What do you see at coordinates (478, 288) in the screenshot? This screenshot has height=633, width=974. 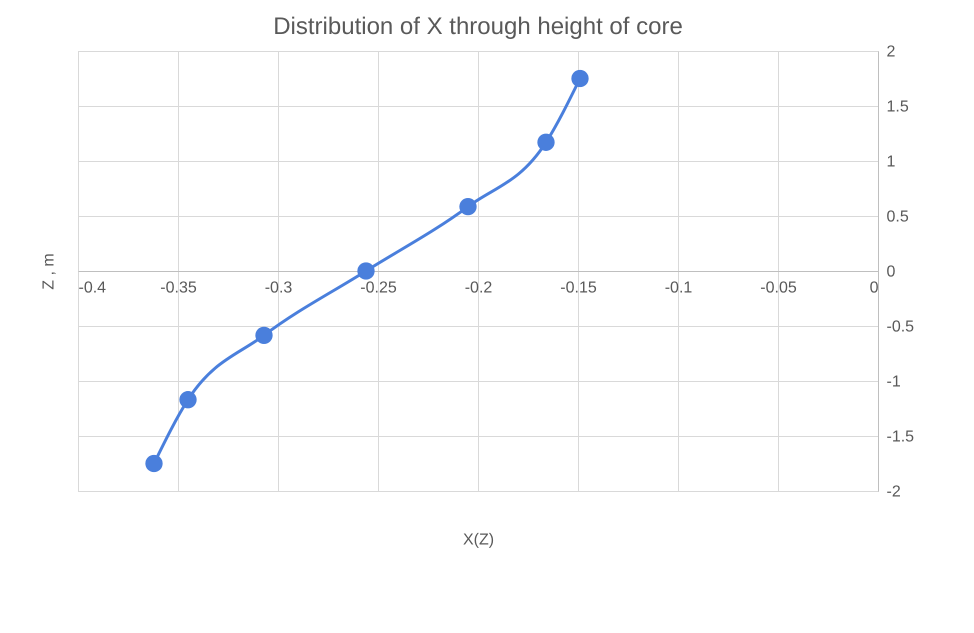 I see `x-tick-label: -0.2` at bounding box center [478, 288].